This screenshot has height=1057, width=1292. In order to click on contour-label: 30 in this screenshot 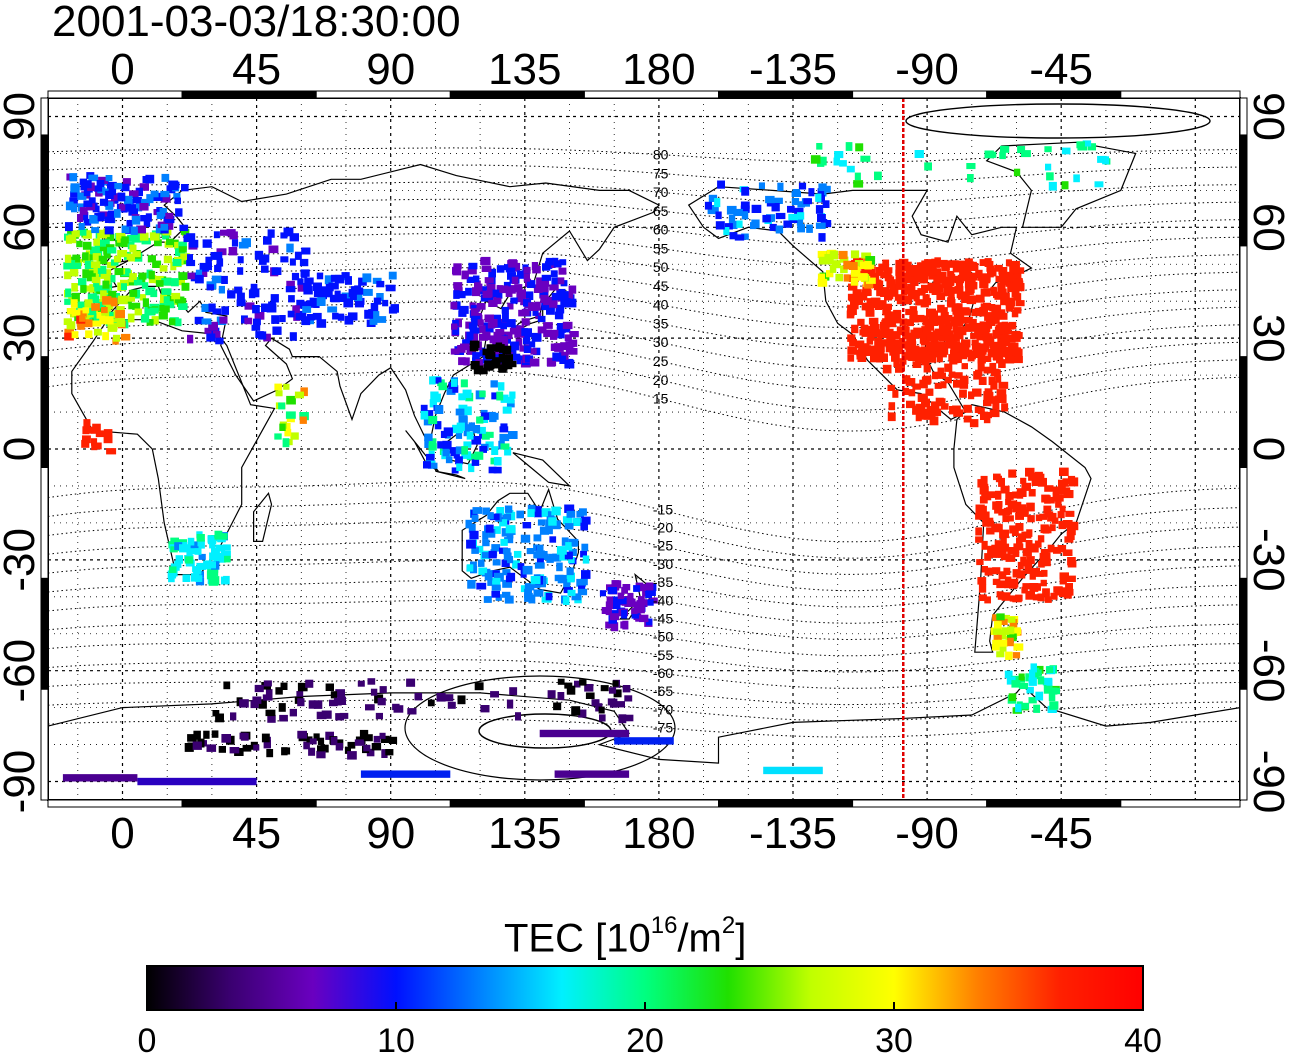, I will do `click(661, 342)`.